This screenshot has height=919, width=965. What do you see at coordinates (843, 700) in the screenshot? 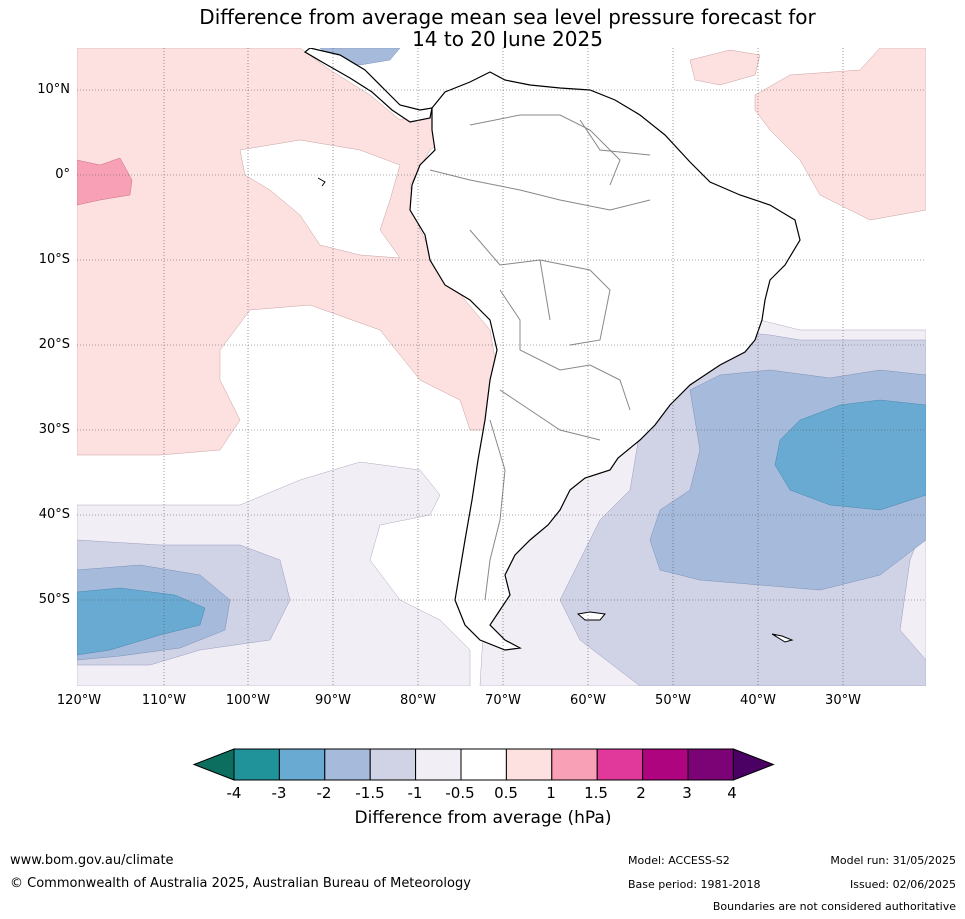
I see `lon-label-30w: 30°W` at bounding box center [843, 700].